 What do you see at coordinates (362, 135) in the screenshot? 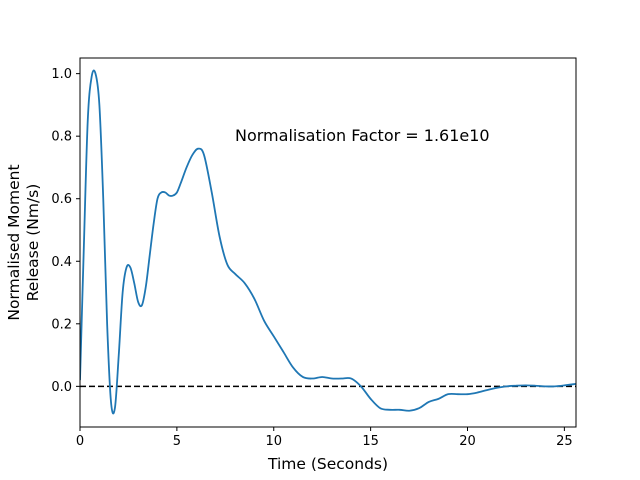
I see `normalisation-factor-annotation: Normalisation Factor = 1.61e10` at bounding box center [362, 135].